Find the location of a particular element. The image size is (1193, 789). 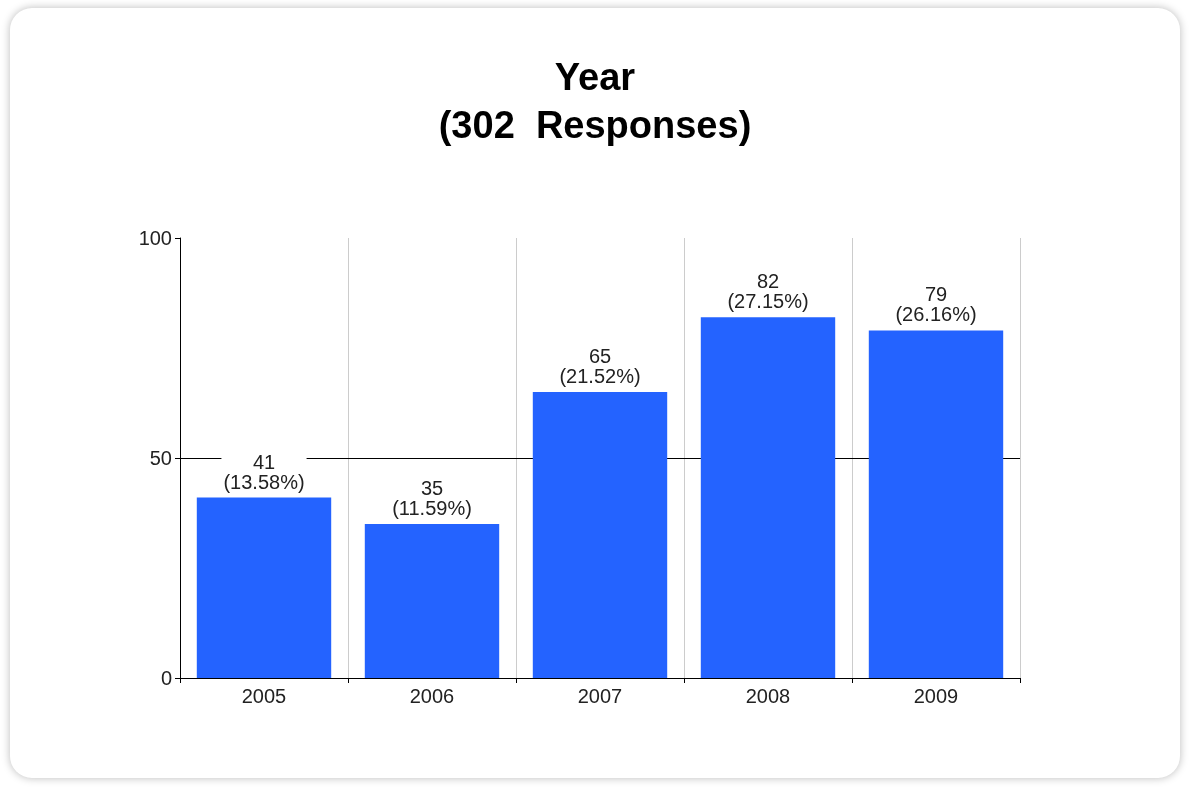

y-tick-label: 100 is located at coordinates (155, 238).